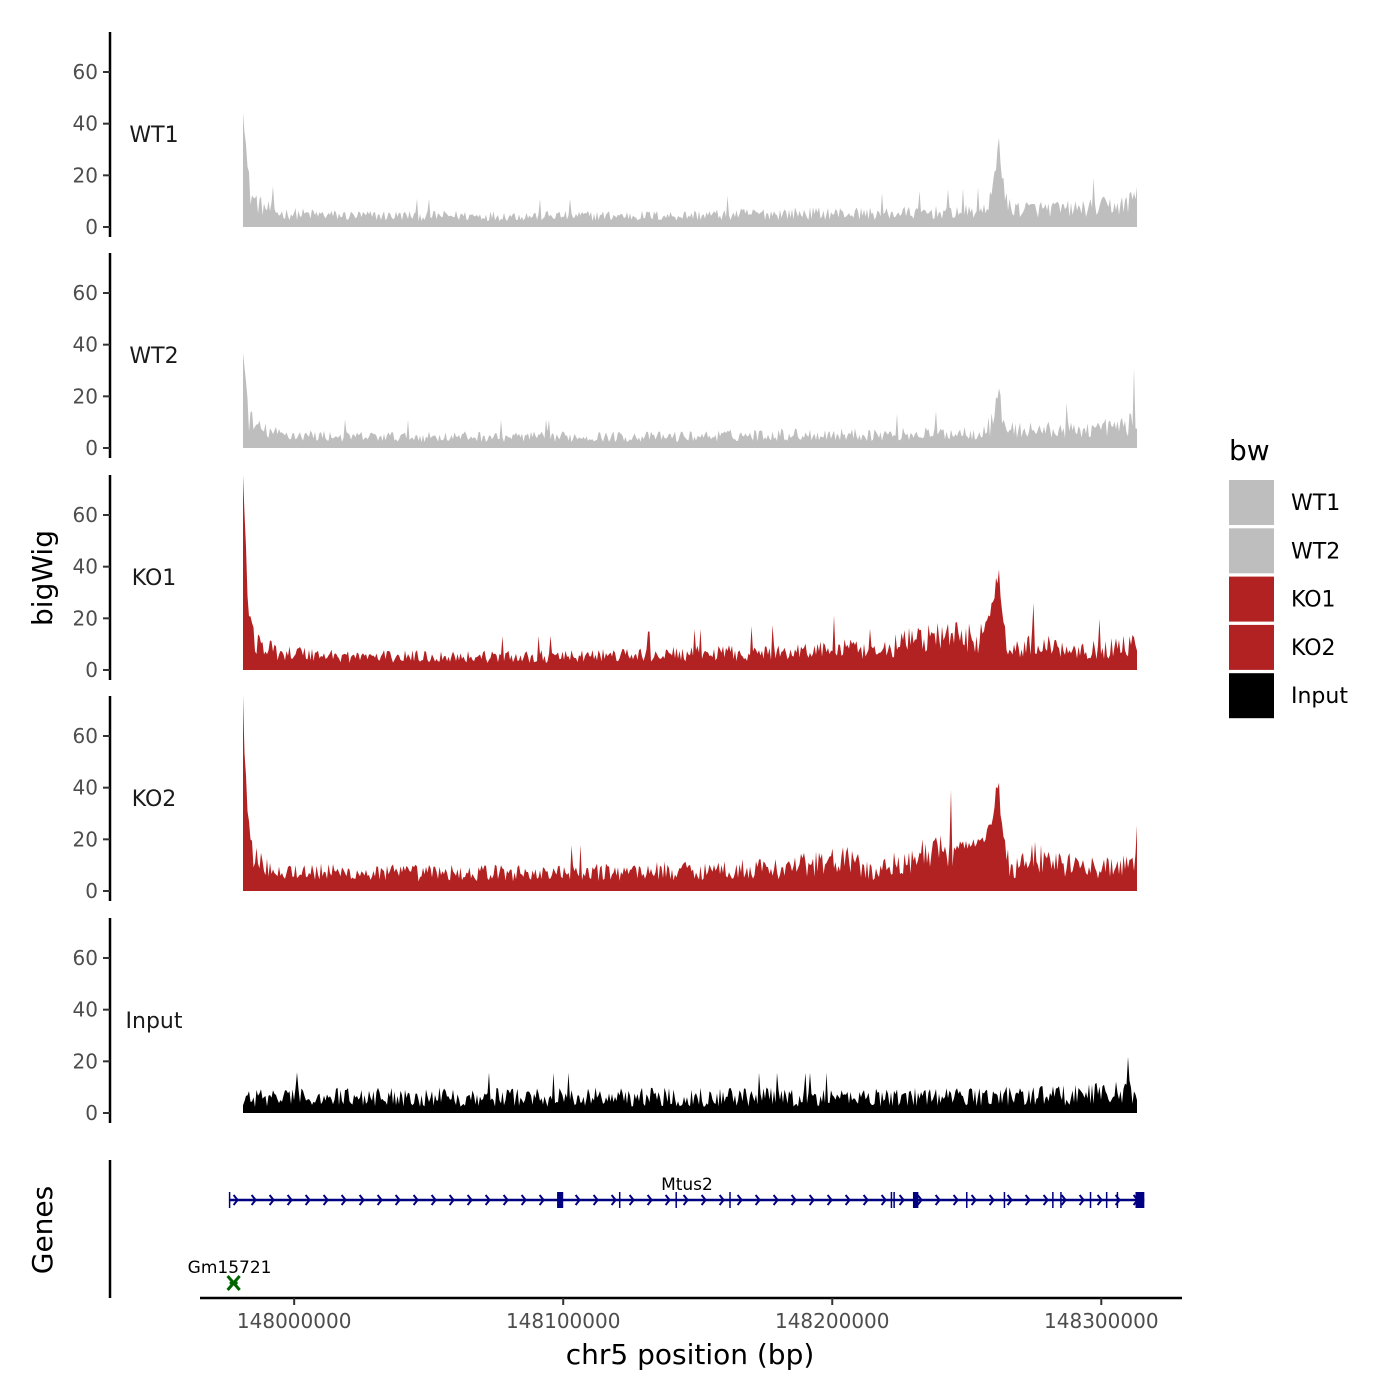  What do you see at coordinates (690, 793) in the screenshot?
I see `coverage-area-ko2` at bounding box center [690, 793].